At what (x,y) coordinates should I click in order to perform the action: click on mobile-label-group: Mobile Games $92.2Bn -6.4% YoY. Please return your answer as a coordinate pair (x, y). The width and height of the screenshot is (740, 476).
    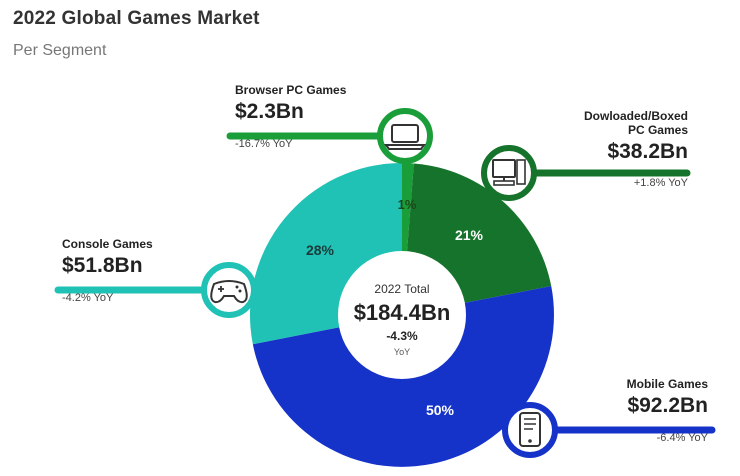
    Looking at the image, I should click on (667, 410).